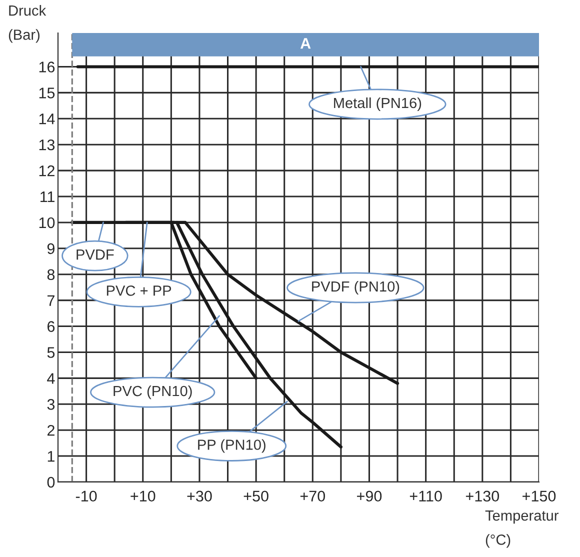  I want to click on x-tick-label: +50, so click(256, 496).